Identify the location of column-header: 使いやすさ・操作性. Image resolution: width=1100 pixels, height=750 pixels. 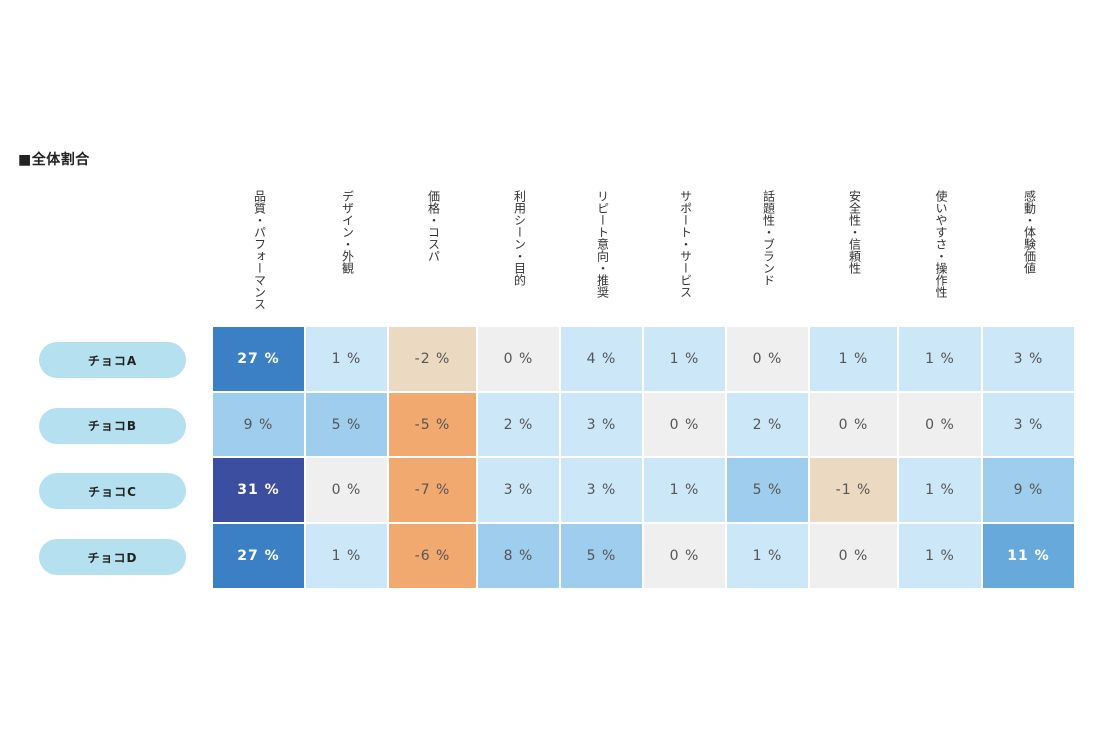
(941, 255).